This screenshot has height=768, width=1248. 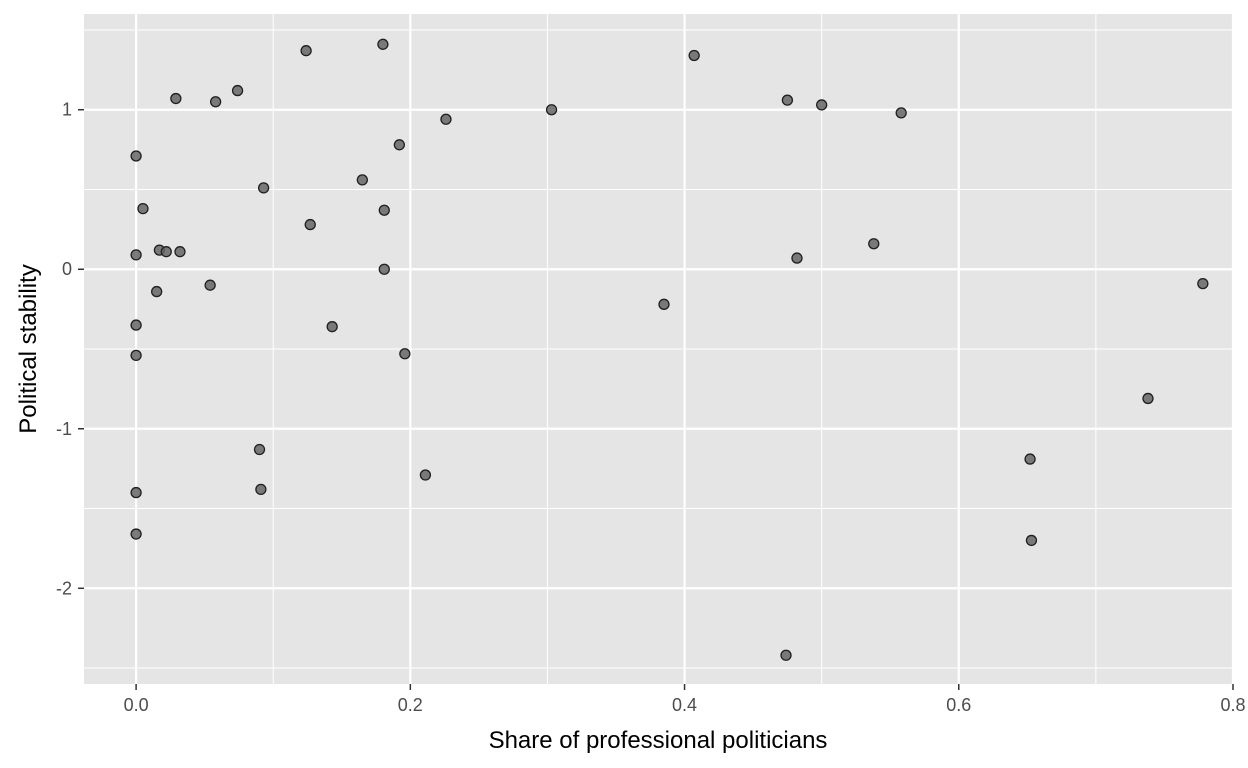 I want to click on x-axis-ticks: 0.0 0.2 0.4 0.6 0.8, so click(x=685, y=699).